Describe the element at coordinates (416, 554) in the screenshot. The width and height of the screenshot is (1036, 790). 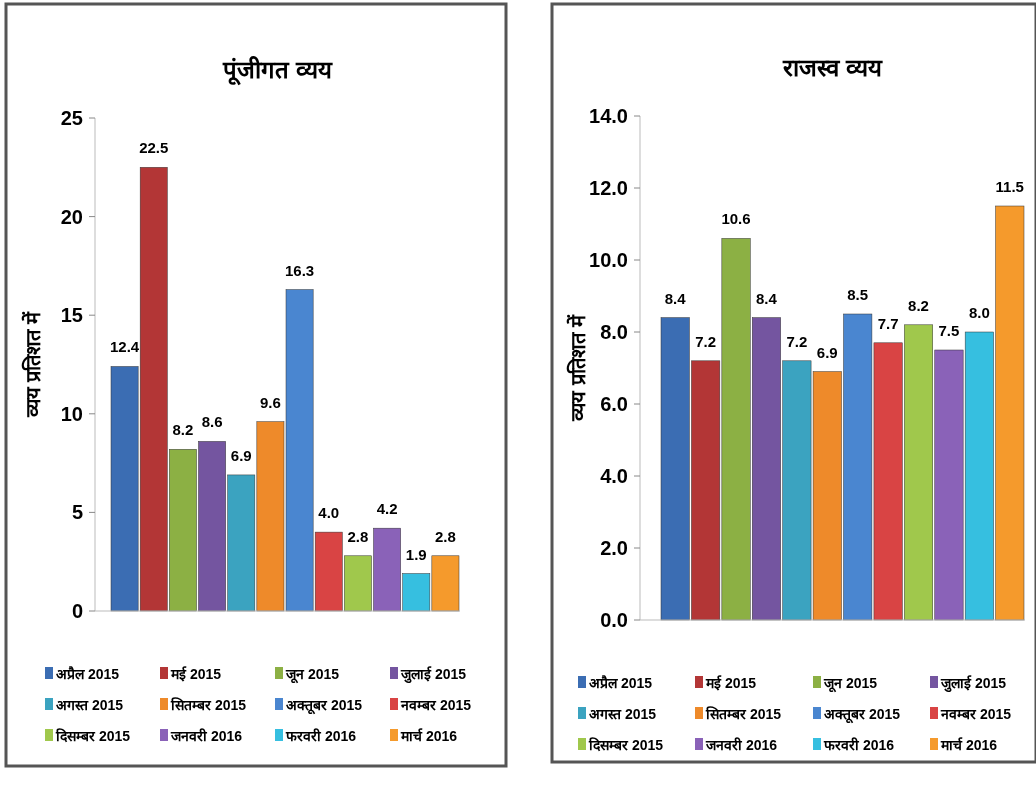
I see `data-label: 1.9` at that location.